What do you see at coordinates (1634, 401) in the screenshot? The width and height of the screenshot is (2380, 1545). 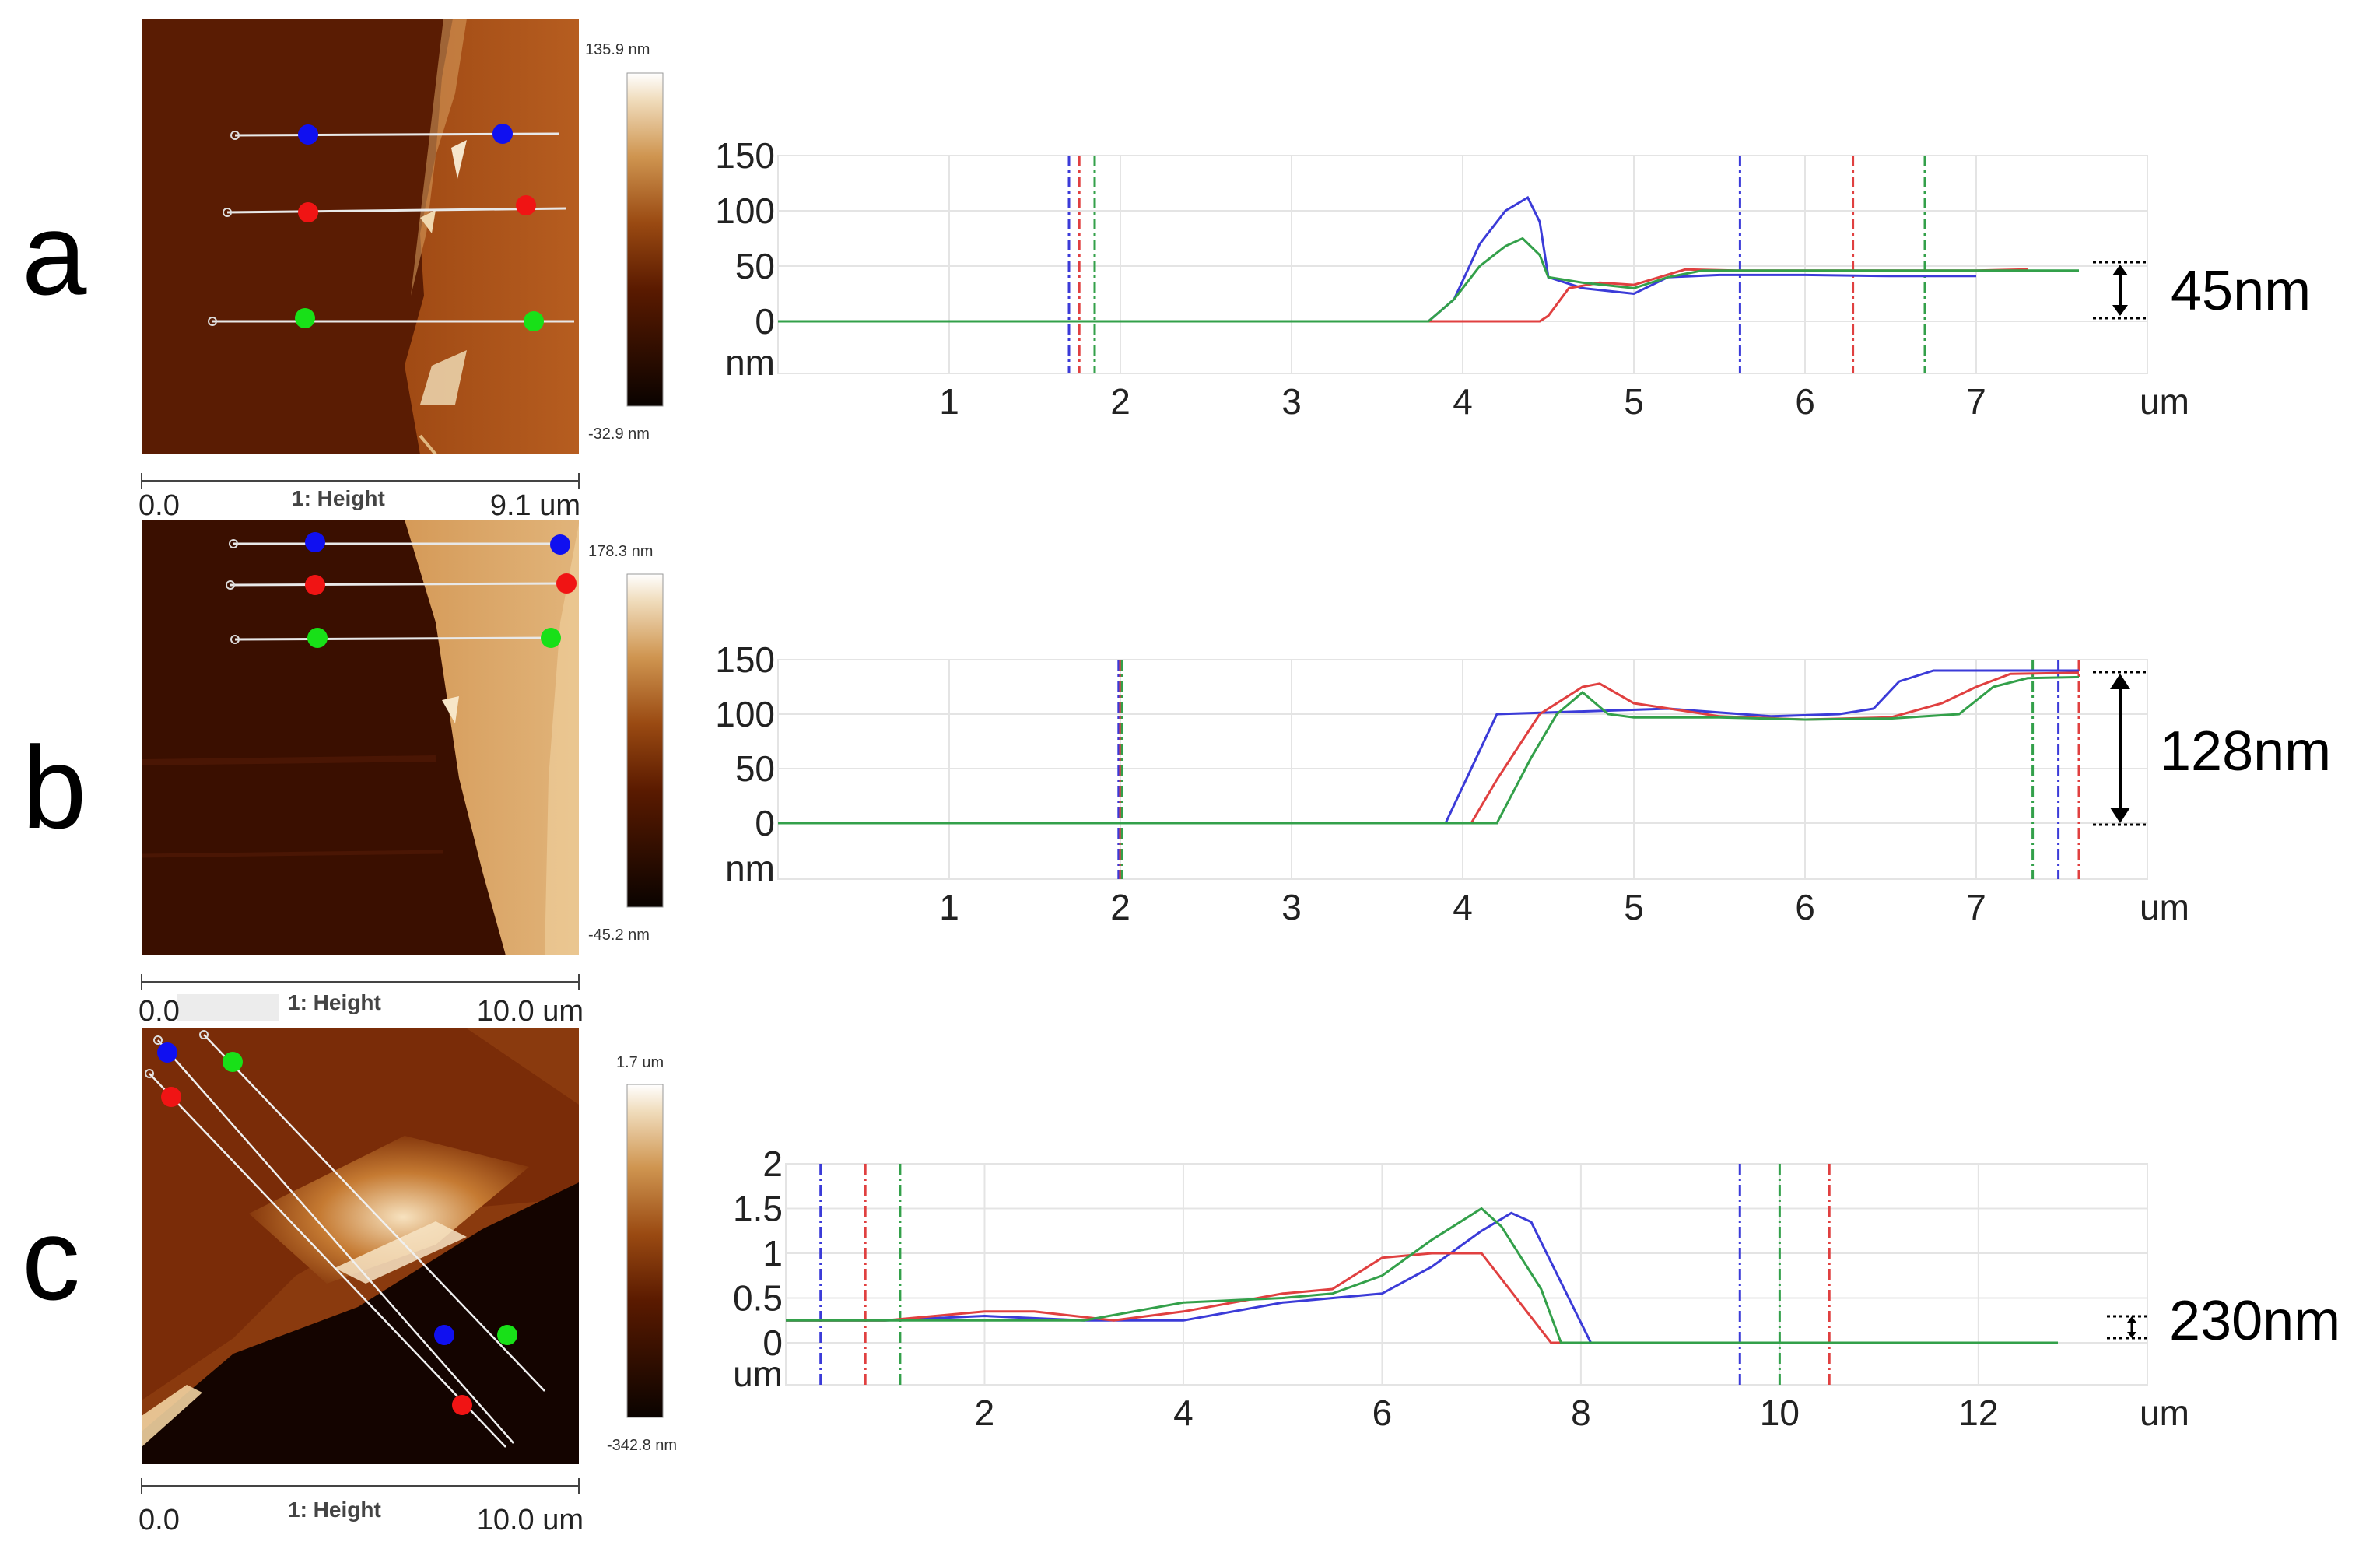 I see `x-tick-label: 5` at bounding box center [1634, 401].